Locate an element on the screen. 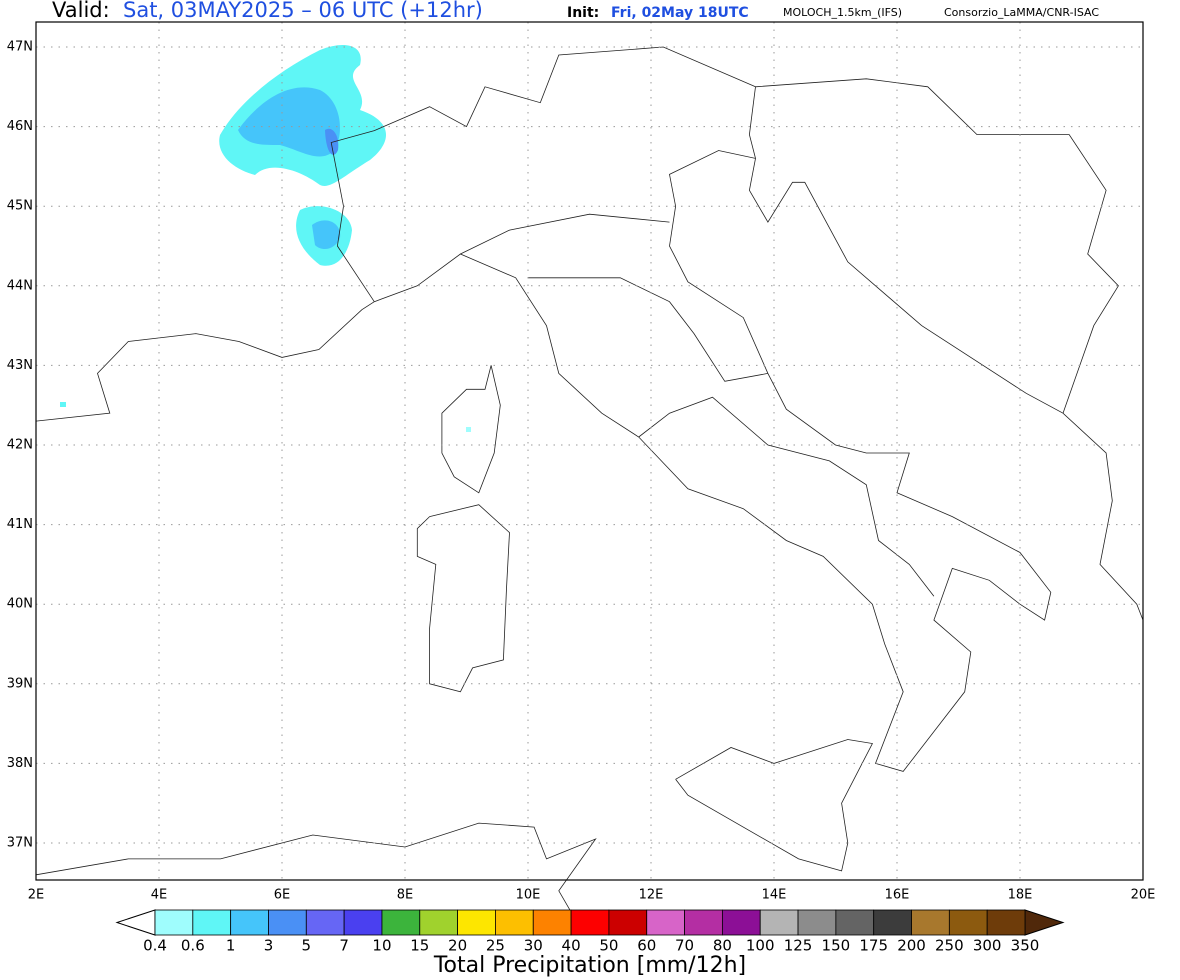 The height and width of the screenshot is (980, 1180). colorbar-label: 125 is located at coordinates (798, 946).